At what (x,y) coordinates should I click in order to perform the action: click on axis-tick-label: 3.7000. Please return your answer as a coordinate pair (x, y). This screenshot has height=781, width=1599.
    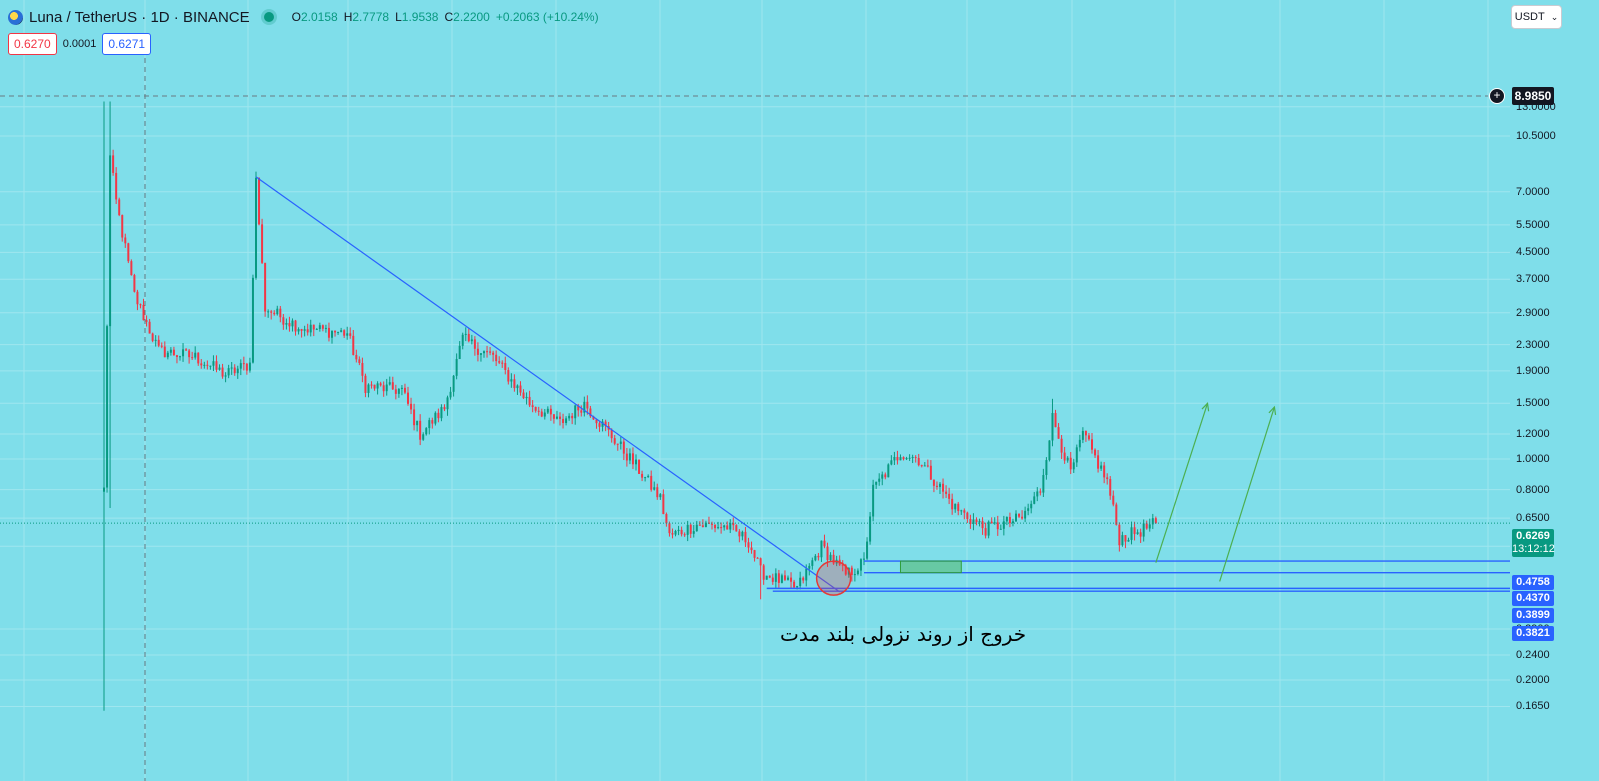
    Looking at the image, I should click on (1533, 279).